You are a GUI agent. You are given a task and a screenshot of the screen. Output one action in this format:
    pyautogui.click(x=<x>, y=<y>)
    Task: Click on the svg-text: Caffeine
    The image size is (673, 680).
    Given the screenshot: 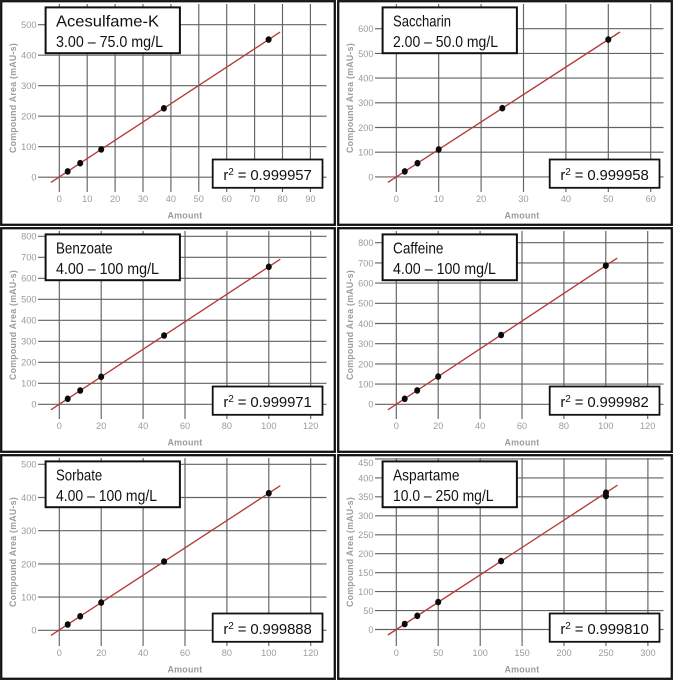 What is the action you would take?
    pyautogui.click(x=418, y=249)
    